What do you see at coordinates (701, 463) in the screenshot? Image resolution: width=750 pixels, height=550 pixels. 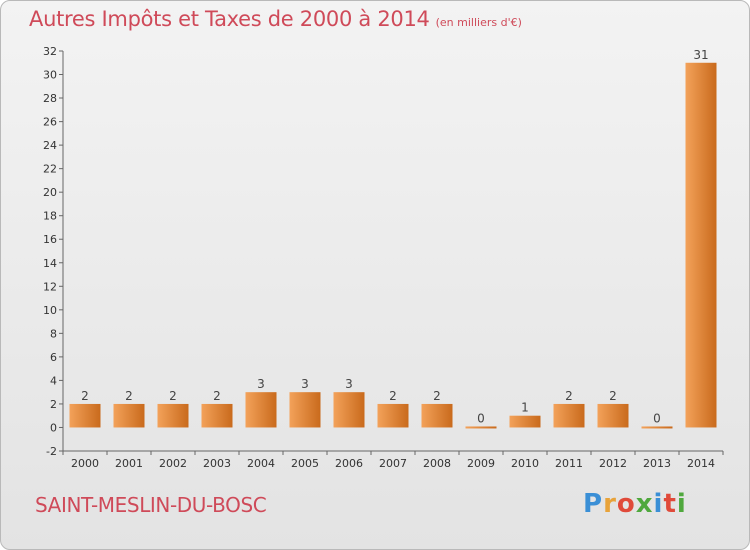 I see `x-tick-label: 2014` at bounding box center [701, 463].